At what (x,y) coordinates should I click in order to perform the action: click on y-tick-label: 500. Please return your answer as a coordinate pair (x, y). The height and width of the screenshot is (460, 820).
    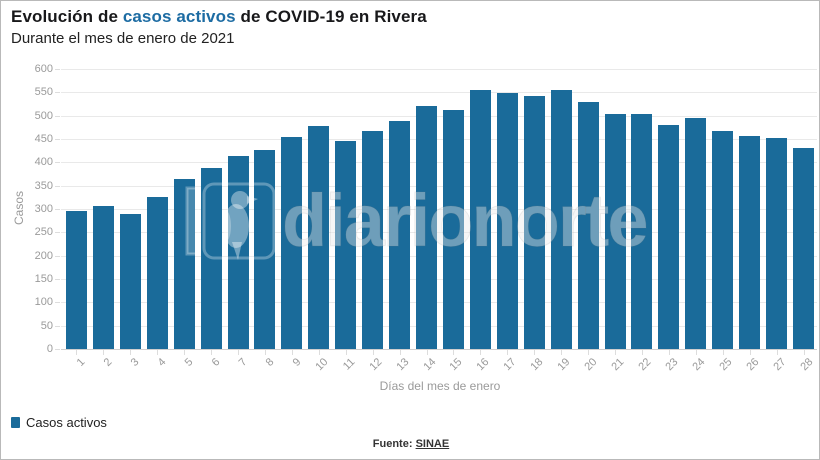
    Looking at the image, I should click on (43, 115).